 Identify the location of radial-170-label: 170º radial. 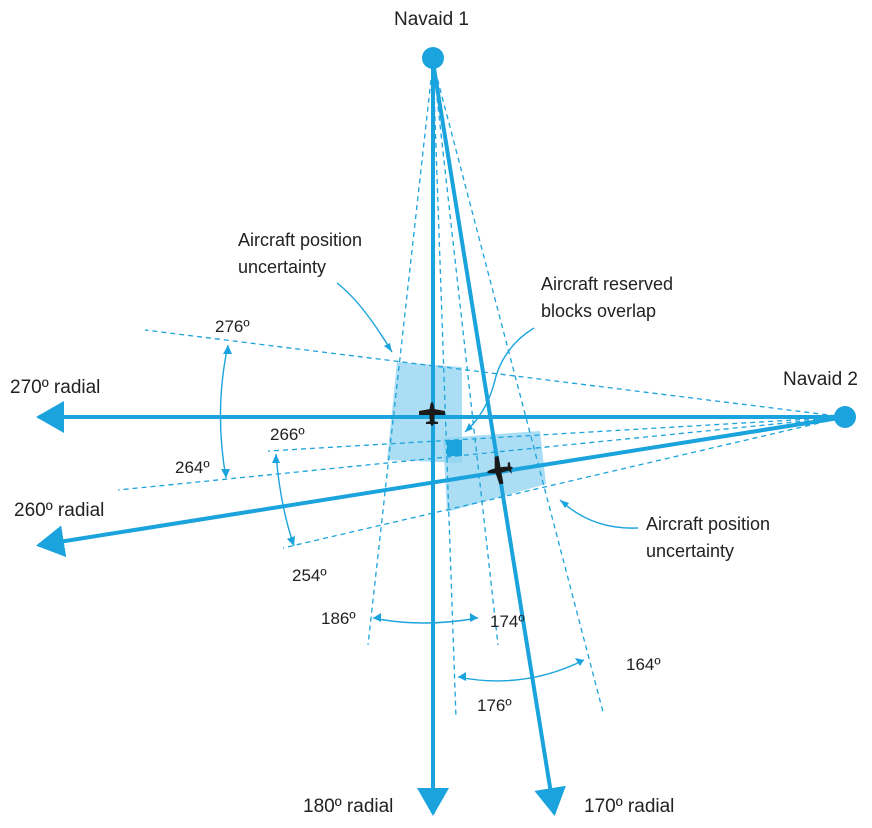
(629, 806).